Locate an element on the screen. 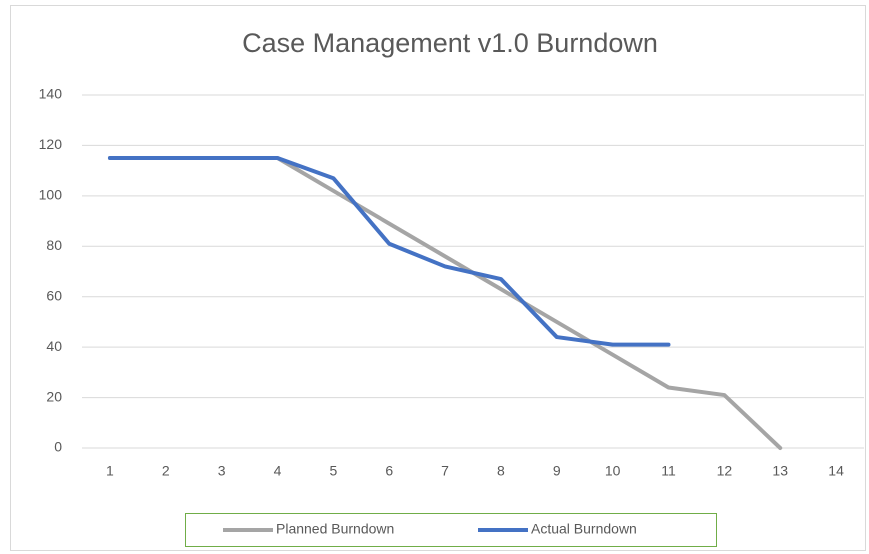 The height and width of the screenshot is (554, 869). x-tick-label: 11 is located at coordinates (668, 471).